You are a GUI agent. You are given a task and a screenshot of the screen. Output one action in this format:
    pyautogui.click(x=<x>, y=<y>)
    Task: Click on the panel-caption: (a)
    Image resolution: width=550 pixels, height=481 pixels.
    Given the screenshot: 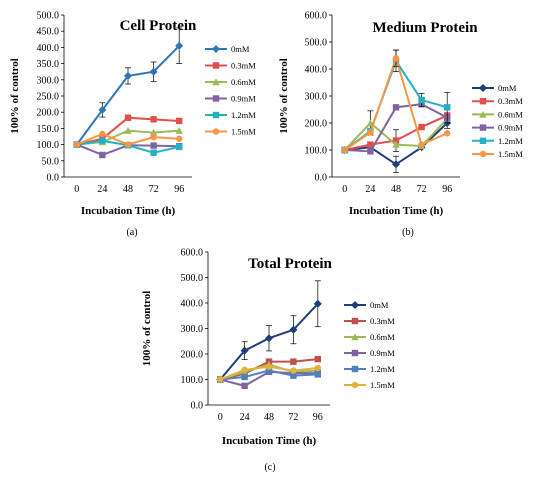 What is the action you would take?
    pyautogui.click(x=131, y=232)
    